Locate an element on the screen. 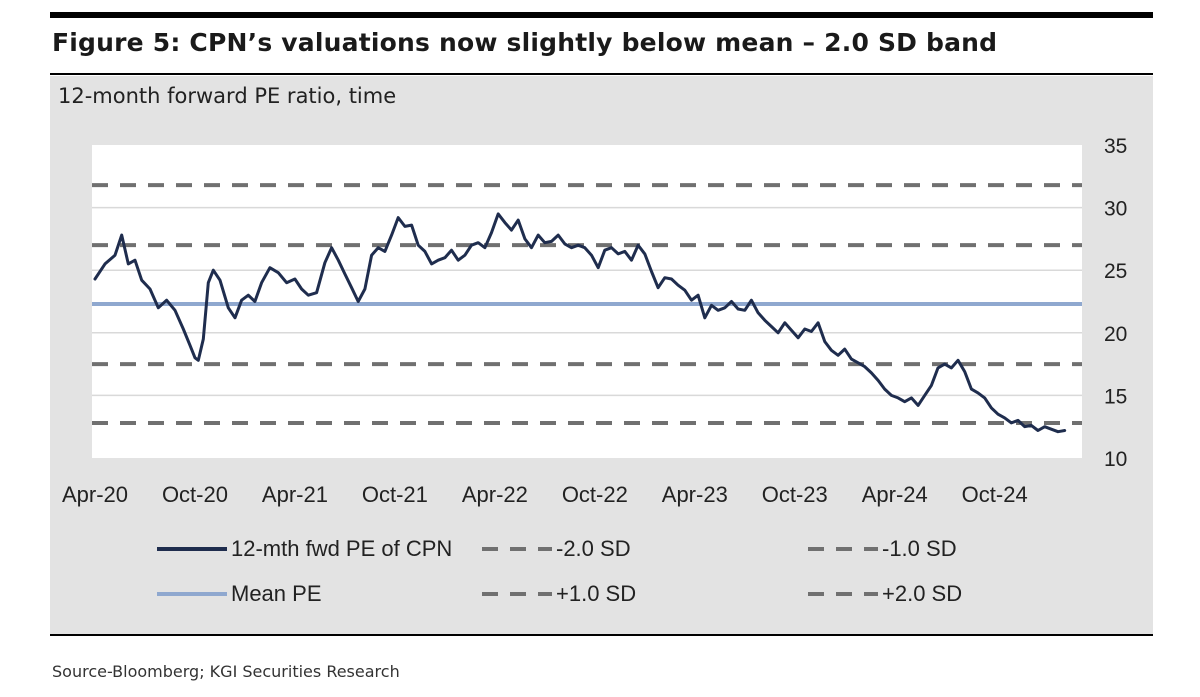  x-tick-label: Oct-23 is located at coordinates (795, 494).